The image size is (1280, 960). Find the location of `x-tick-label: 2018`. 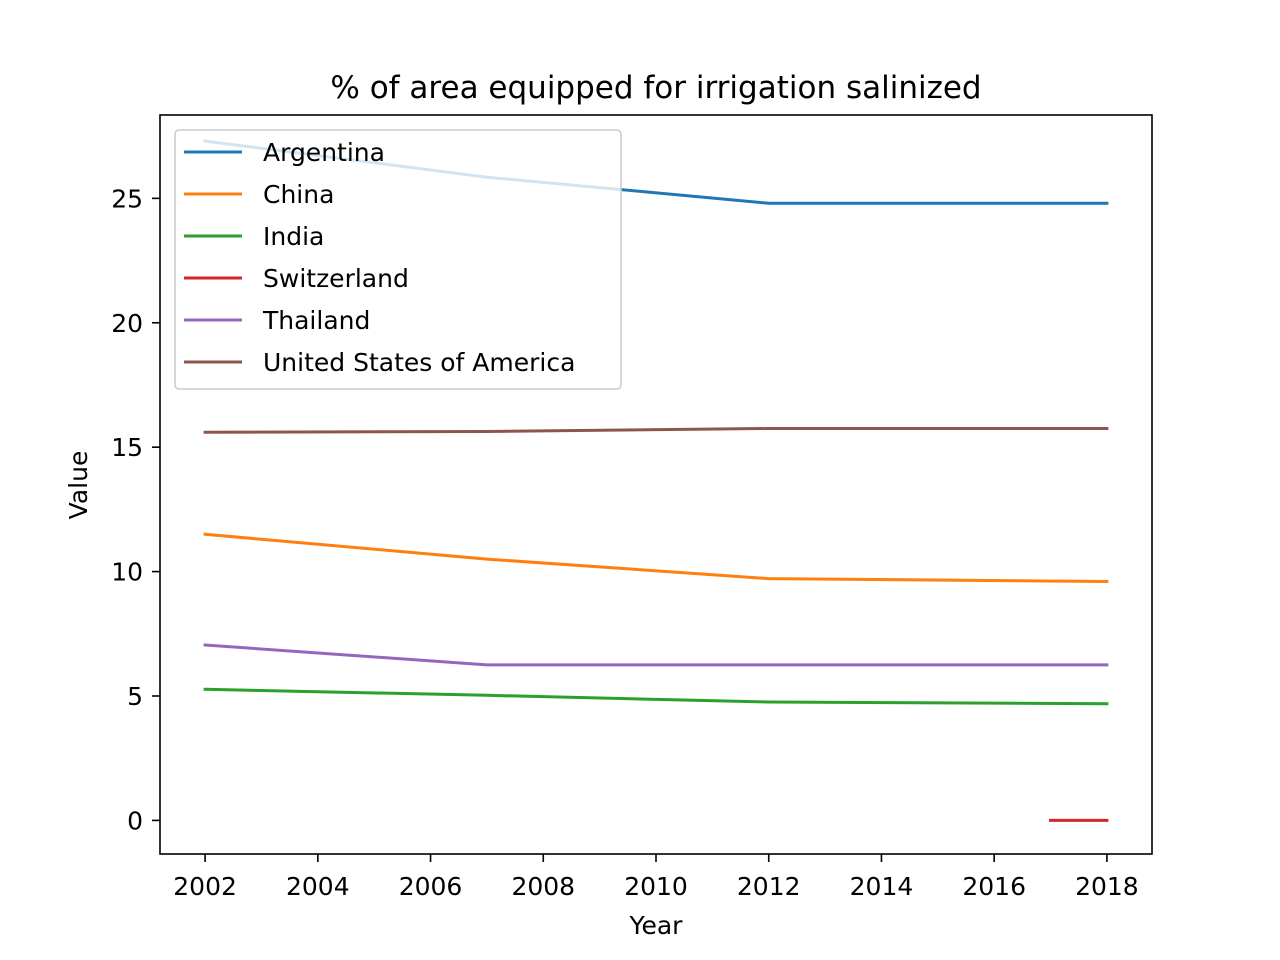

x-tick-label: 2018 is located at coordinates (1107, 886).